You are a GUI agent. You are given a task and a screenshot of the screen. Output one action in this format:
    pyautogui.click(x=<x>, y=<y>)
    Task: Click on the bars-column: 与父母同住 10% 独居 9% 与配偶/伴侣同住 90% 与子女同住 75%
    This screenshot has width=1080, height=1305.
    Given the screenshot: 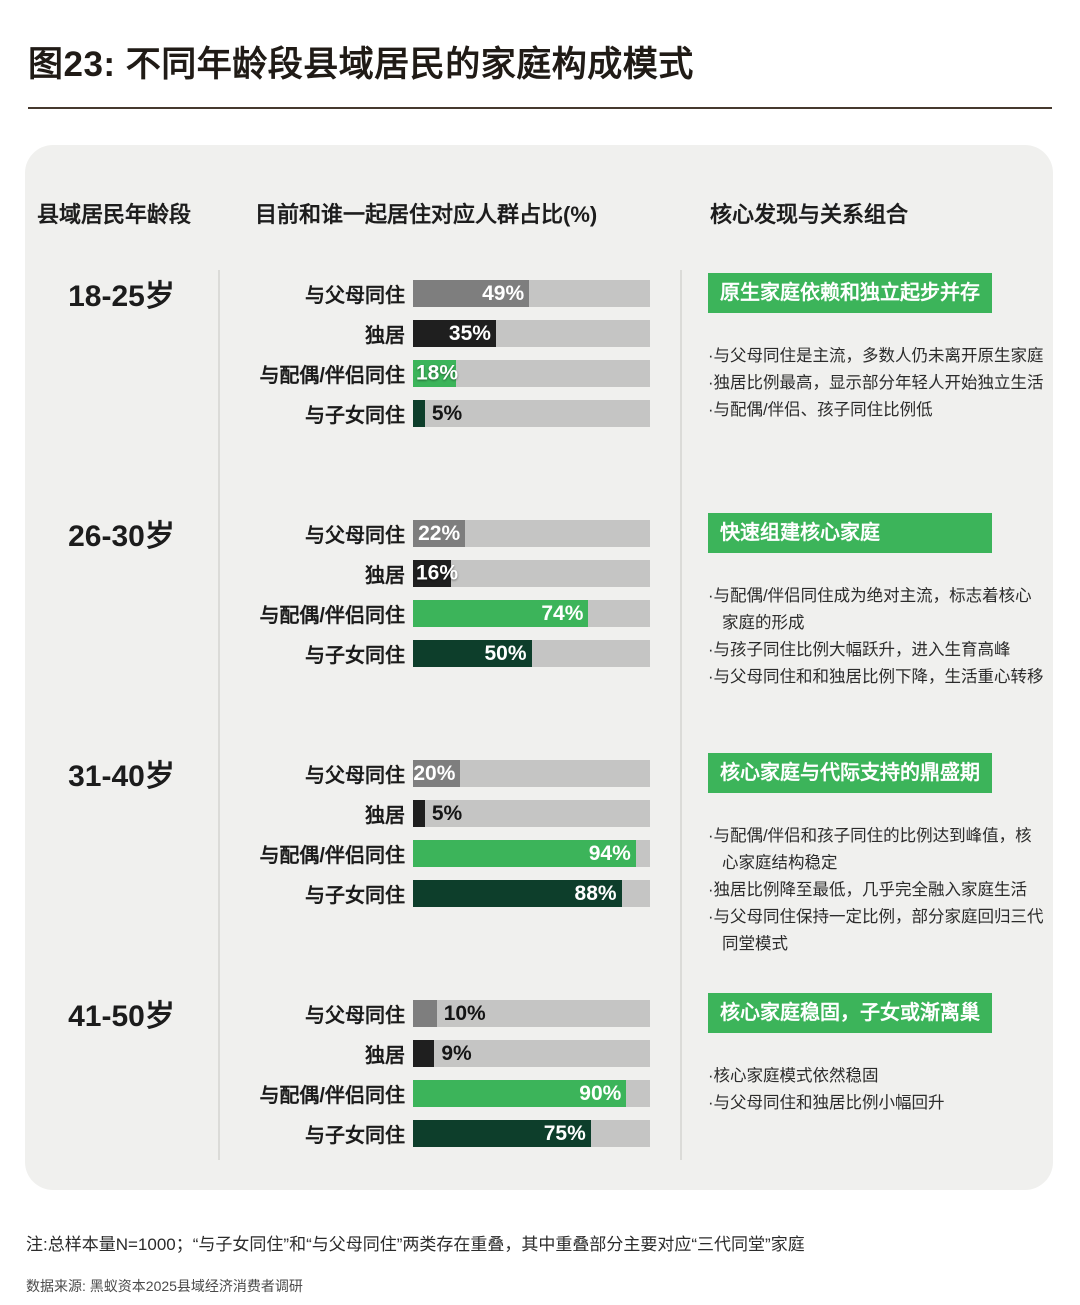 What is the action you would take?
    pyautogui.click(x=434, y=1073)
    